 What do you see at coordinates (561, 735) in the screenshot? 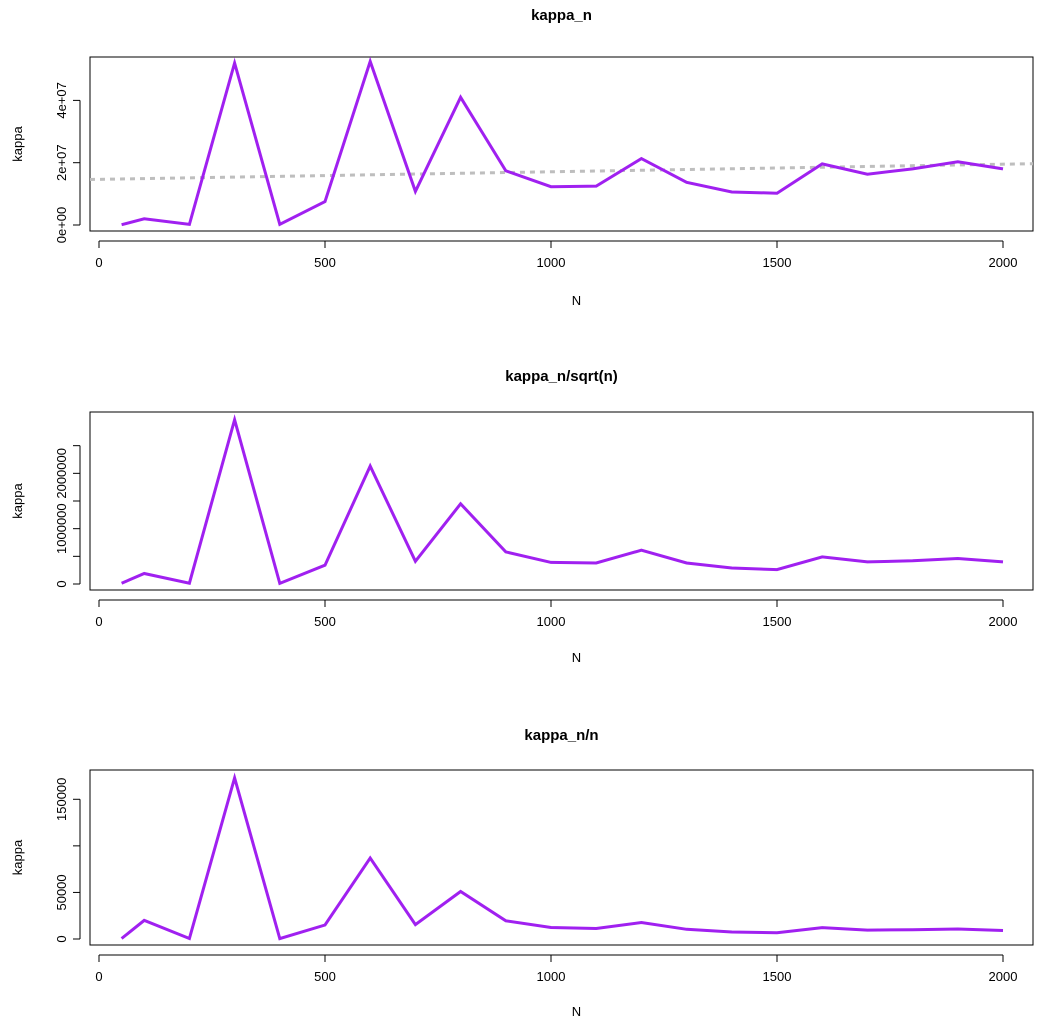
I see `chart-title: kappa_n/n` at bounding box center [561, 735].